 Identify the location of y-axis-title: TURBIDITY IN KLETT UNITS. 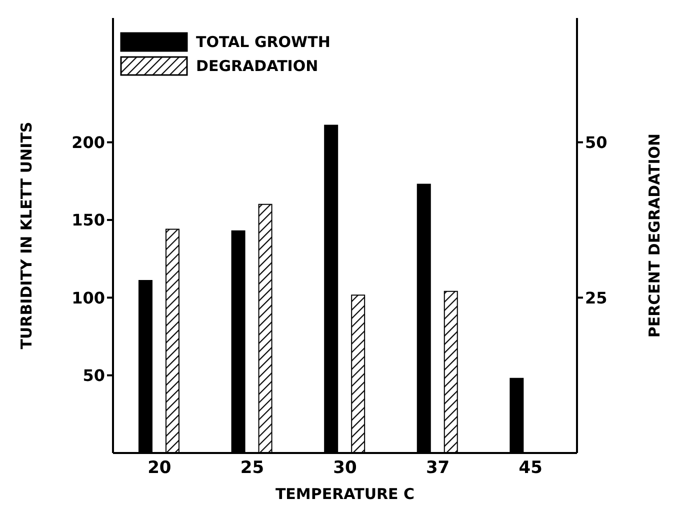
(26, 236).